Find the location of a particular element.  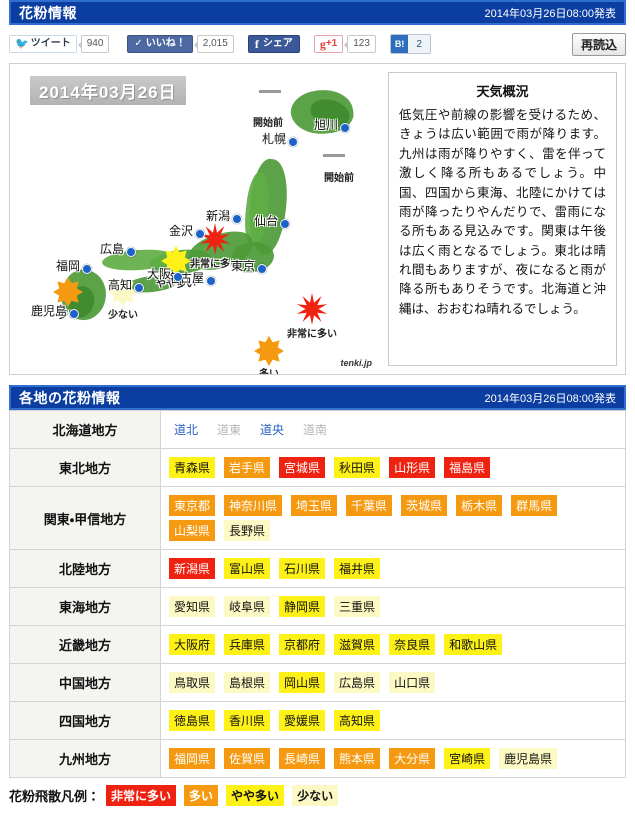

prefecture-chip: 山梨県 is located at coordinates (192, 530).